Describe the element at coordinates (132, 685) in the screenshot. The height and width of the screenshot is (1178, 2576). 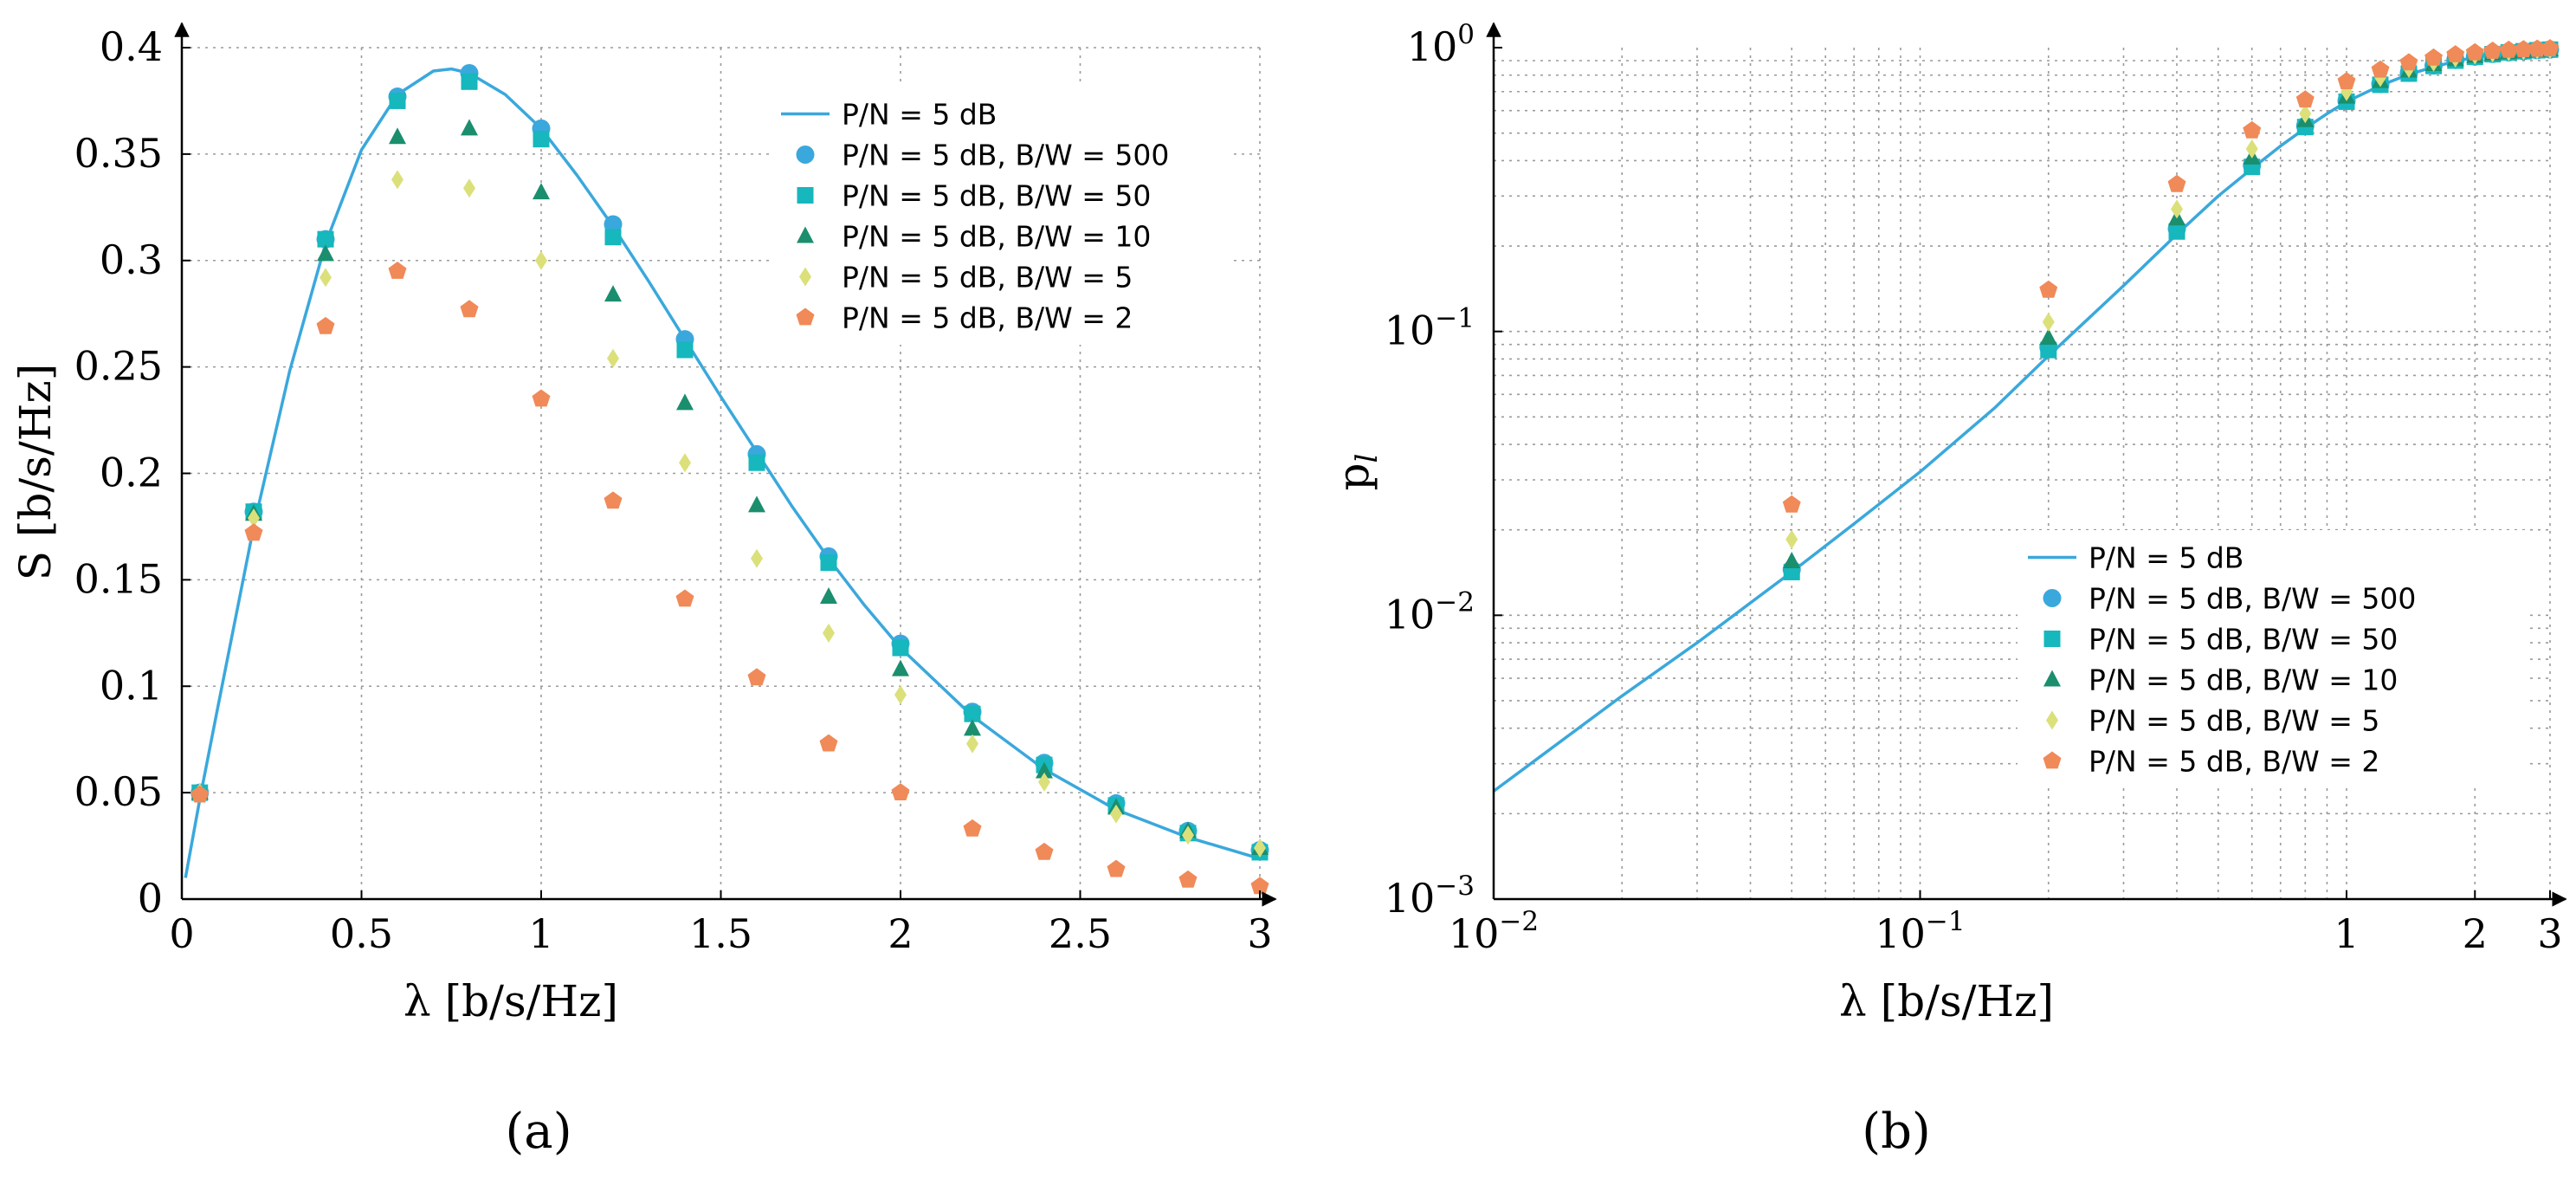
I see `chart-a-y-tick-label: 0.1` at that location.